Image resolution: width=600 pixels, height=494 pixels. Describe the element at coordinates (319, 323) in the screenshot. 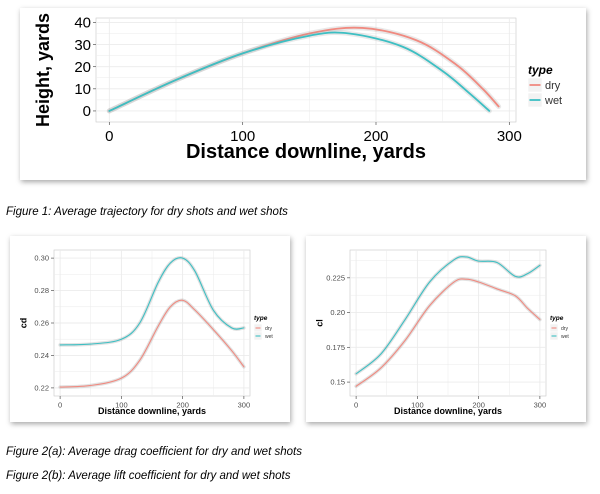

I see `y-axis-title: cl` at that location.